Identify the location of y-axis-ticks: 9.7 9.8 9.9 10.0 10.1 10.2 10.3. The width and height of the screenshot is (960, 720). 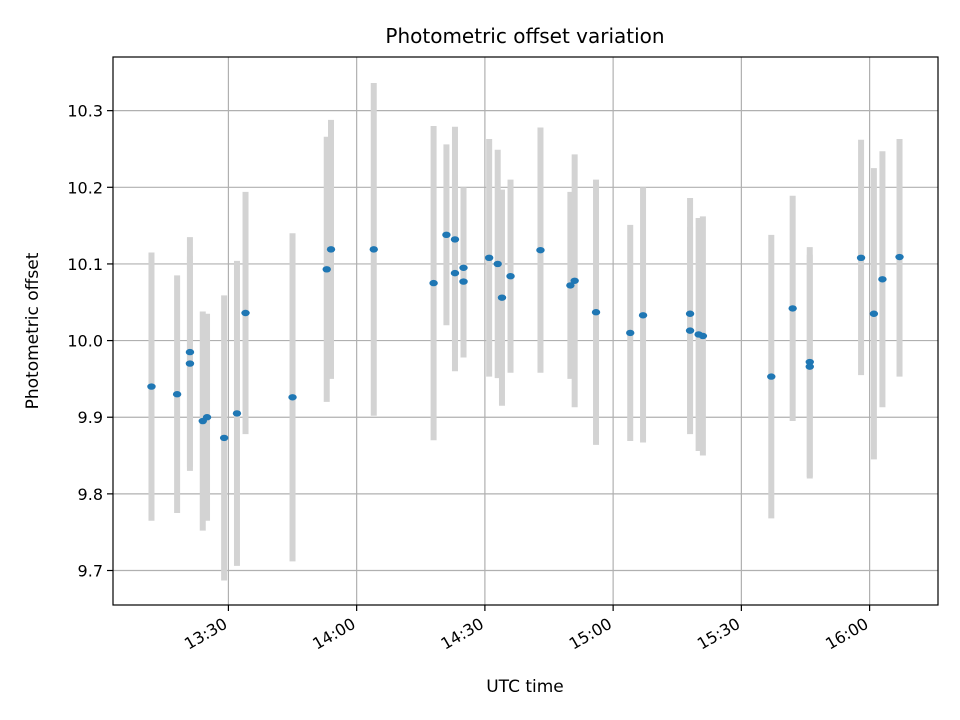
(90, 341).